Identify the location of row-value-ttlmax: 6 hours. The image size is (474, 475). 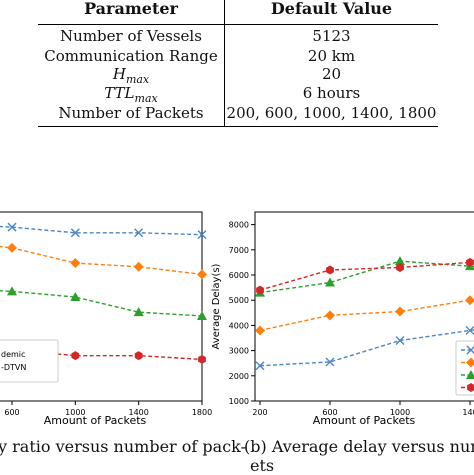
(331, 93).